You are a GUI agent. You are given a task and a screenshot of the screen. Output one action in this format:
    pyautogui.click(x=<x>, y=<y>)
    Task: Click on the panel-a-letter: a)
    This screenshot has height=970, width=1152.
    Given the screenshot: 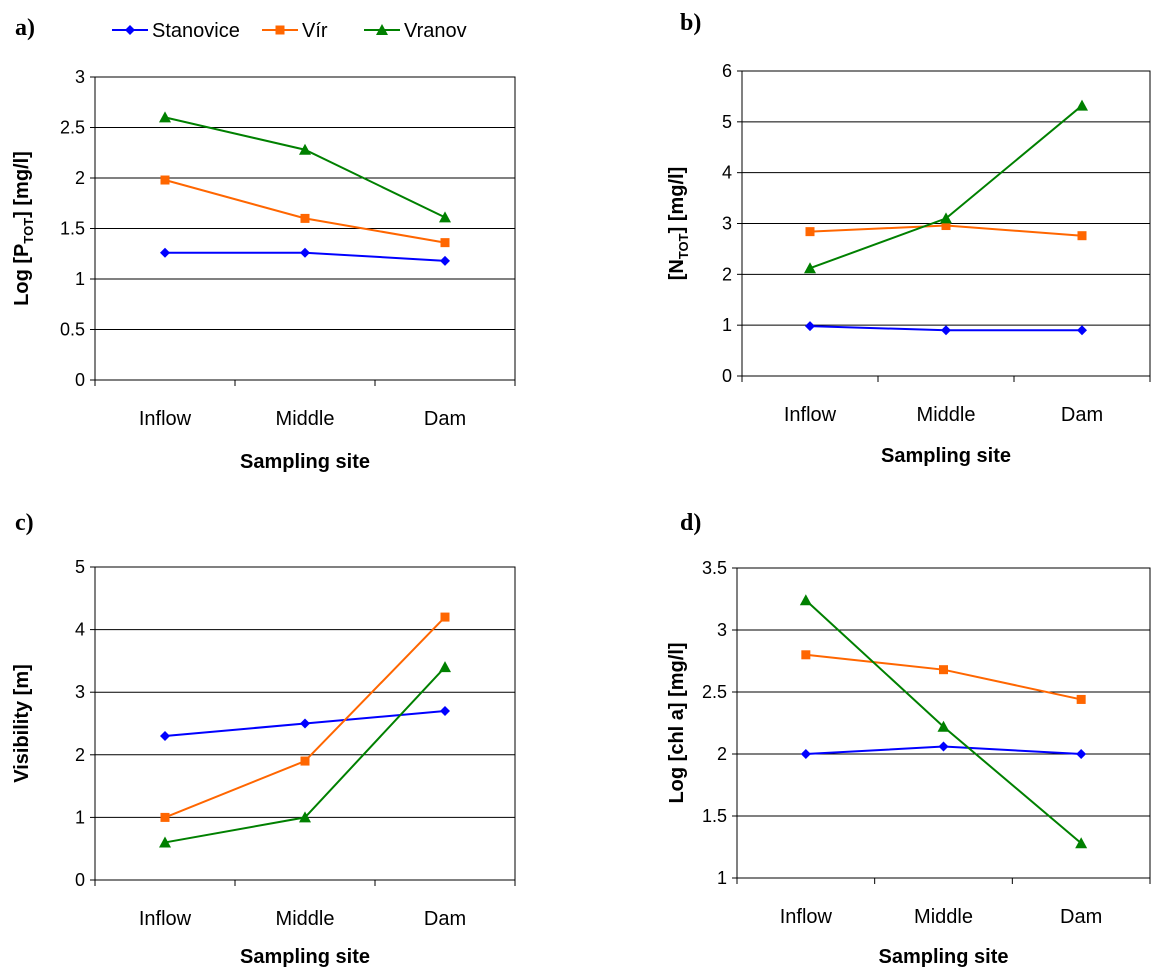 What is the action you would take?
    pyautogui.click(x=25, y=28)
    